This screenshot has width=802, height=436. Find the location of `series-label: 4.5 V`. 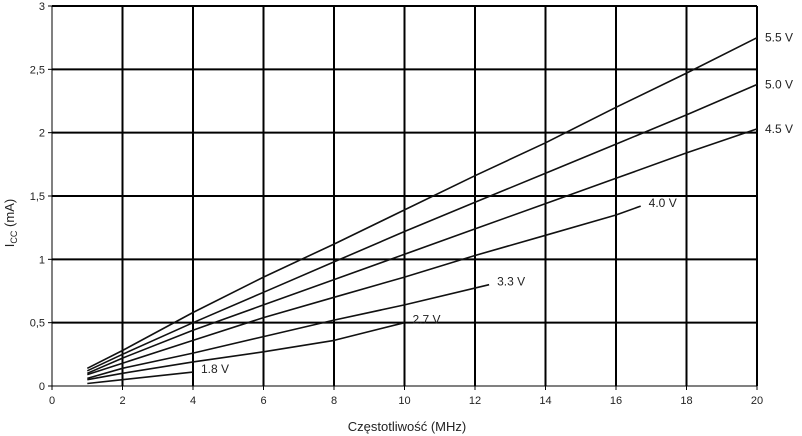

series-label: 4.5 V is located at coordinates (779, 129).